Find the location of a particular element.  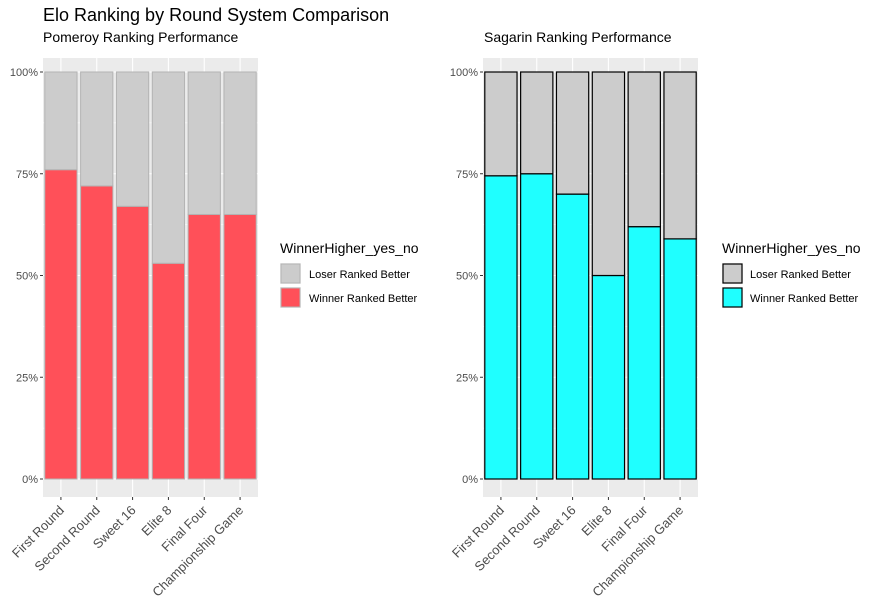

chart-subtitle: Sagarin Ranking Performance is located at coordinates (578, 37).